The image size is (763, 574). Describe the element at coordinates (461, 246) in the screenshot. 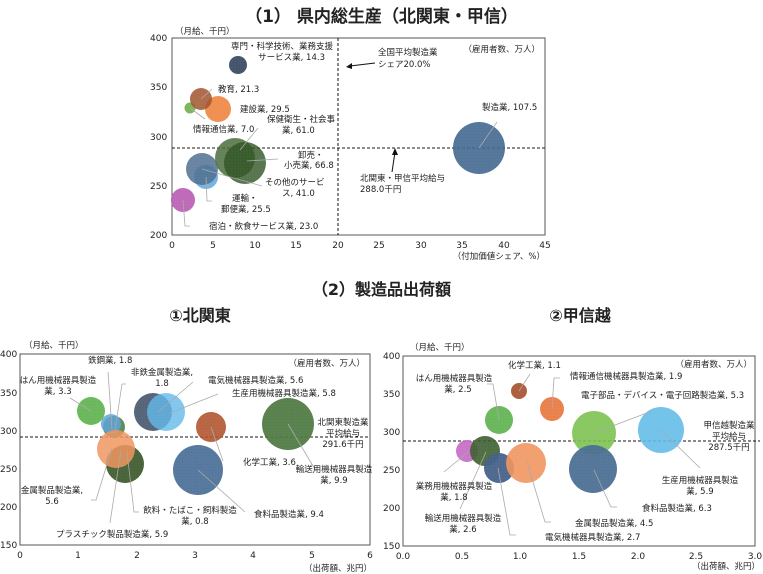

I see `svg-text: 35` at that location.